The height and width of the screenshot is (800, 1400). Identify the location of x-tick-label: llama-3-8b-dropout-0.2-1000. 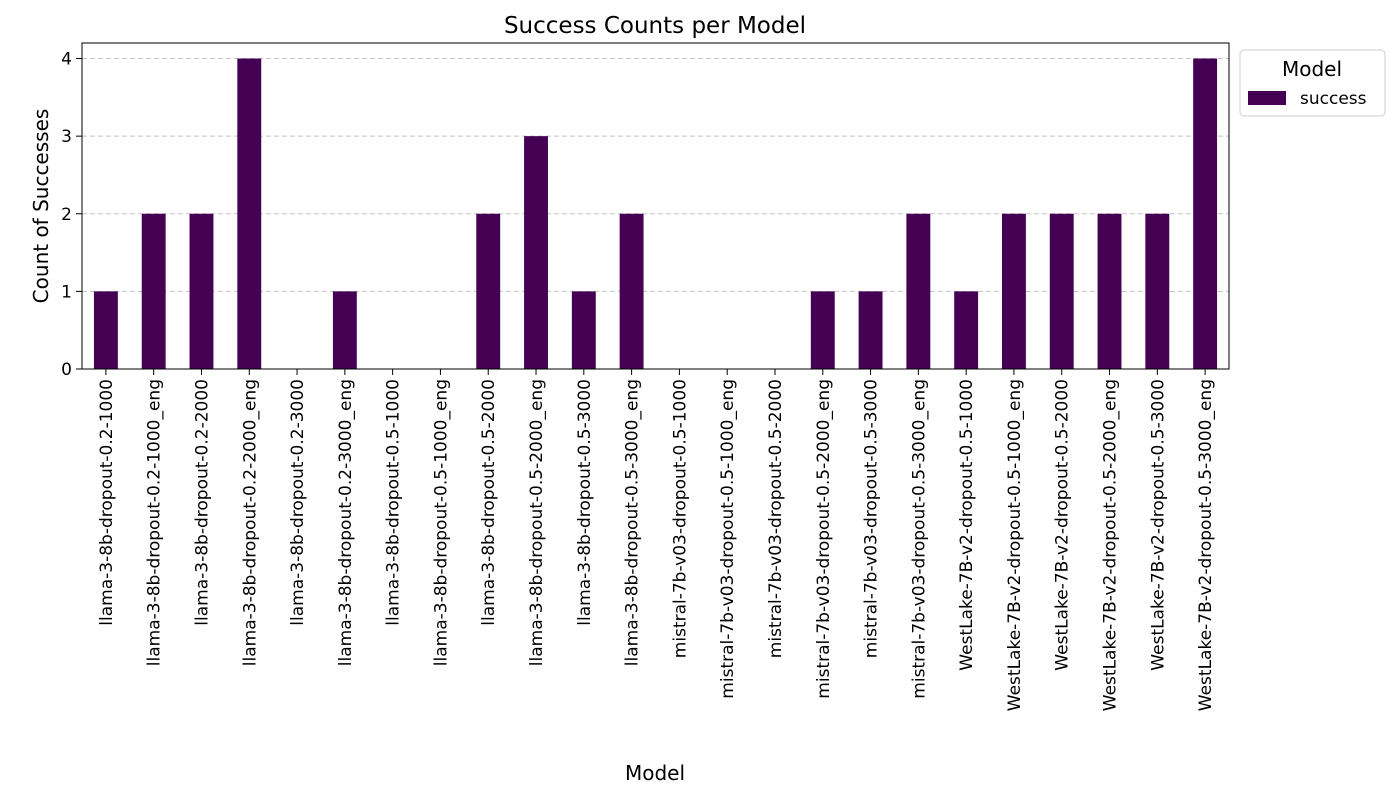
(107, 502).